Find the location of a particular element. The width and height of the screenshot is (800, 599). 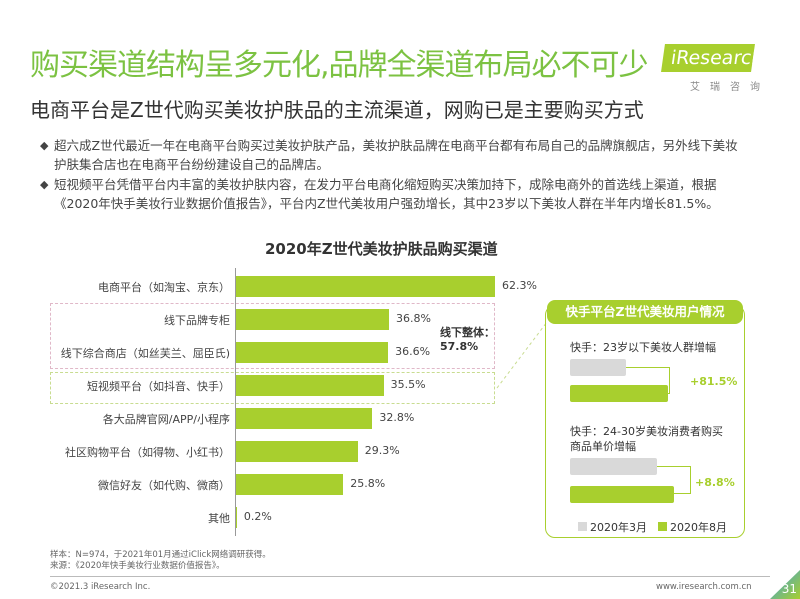

copyright: ©2021.3 iResearch Inc. is located at coordinates (100, 587).